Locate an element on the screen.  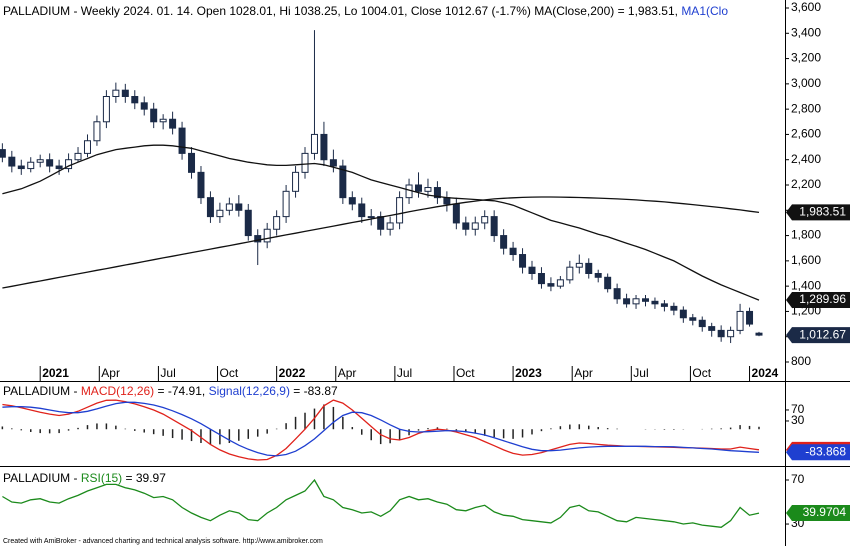
y-tick-label: 3,600 is located at coordinates (806, 7).